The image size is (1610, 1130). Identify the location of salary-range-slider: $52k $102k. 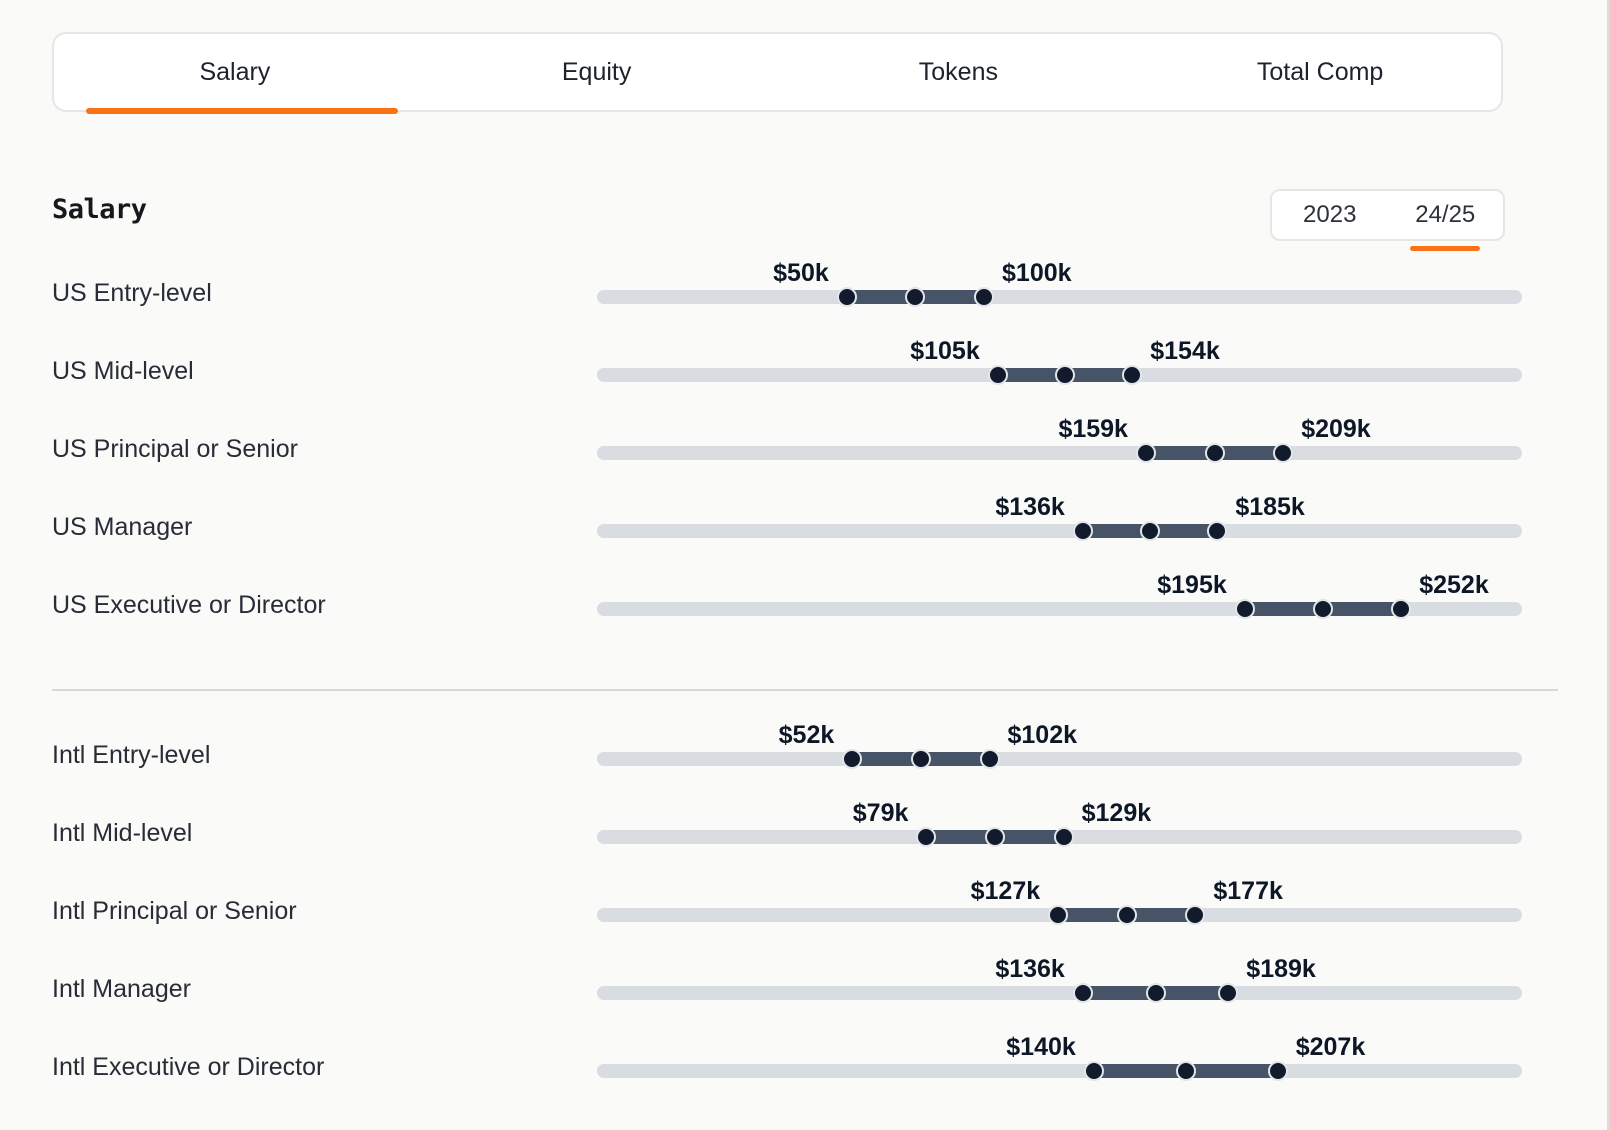
(1059, 759).